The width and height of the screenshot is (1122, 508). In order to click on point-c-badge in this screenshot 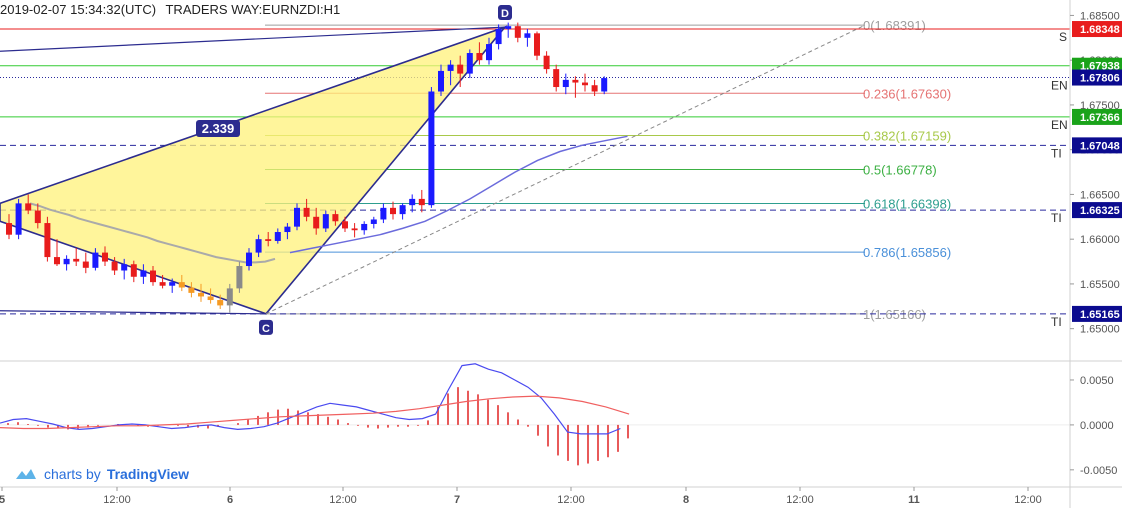, I will do `click(266, 327)`.